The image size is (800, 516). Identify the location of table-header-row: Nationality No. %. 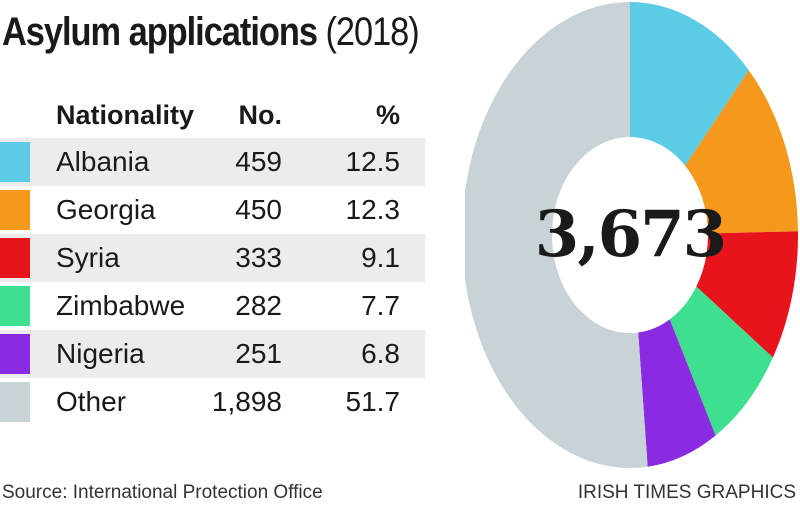
(212, 115).